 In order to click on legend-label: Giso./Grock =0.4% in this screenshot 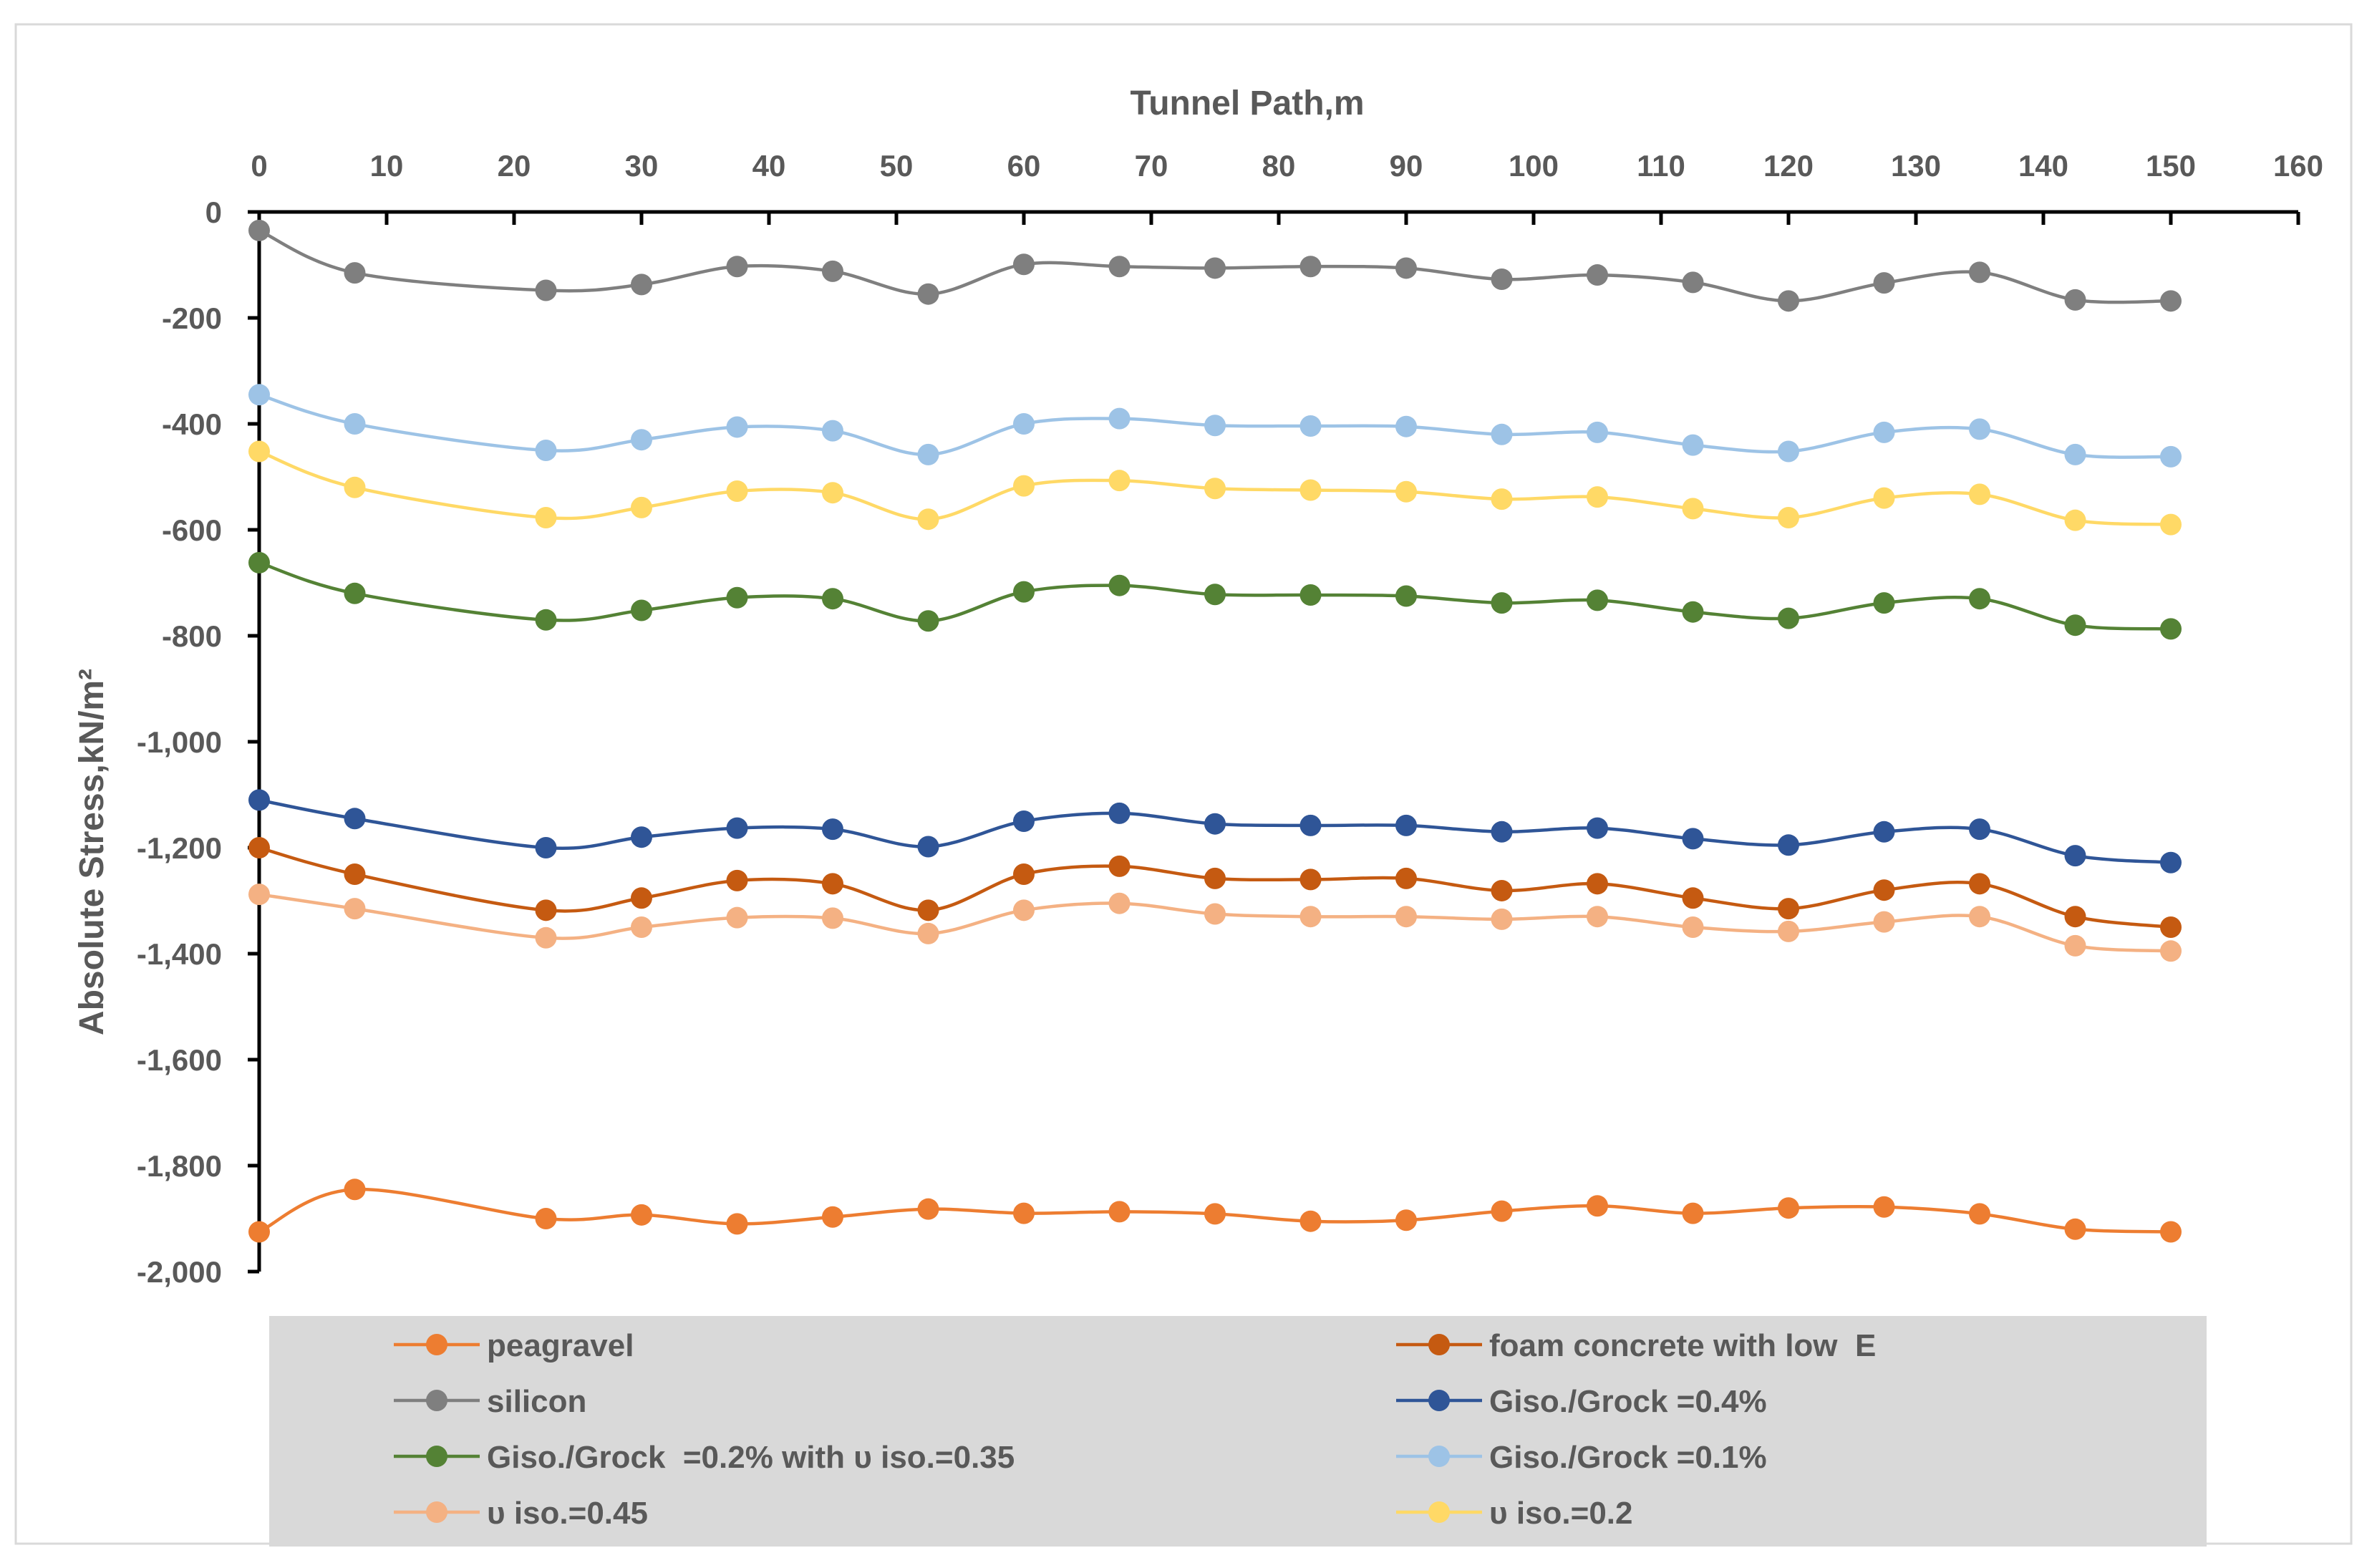, I will do `click(1628, 1401)`.